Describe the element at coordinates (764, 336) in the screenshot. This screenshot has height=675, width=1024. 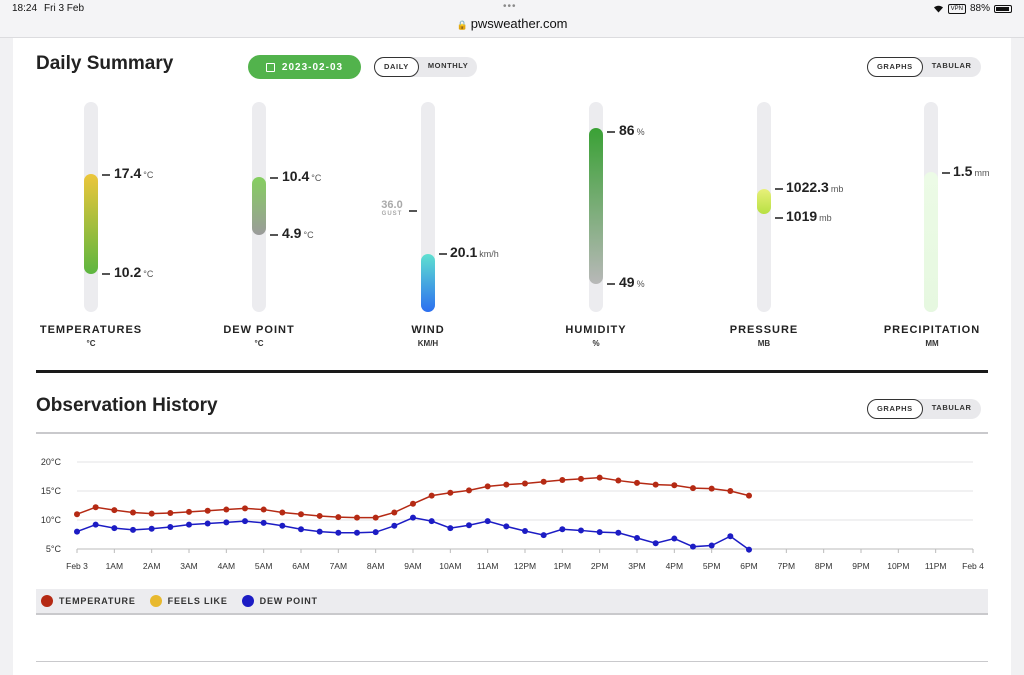
I see `pressure-label: PRESSURE MB` at that location.